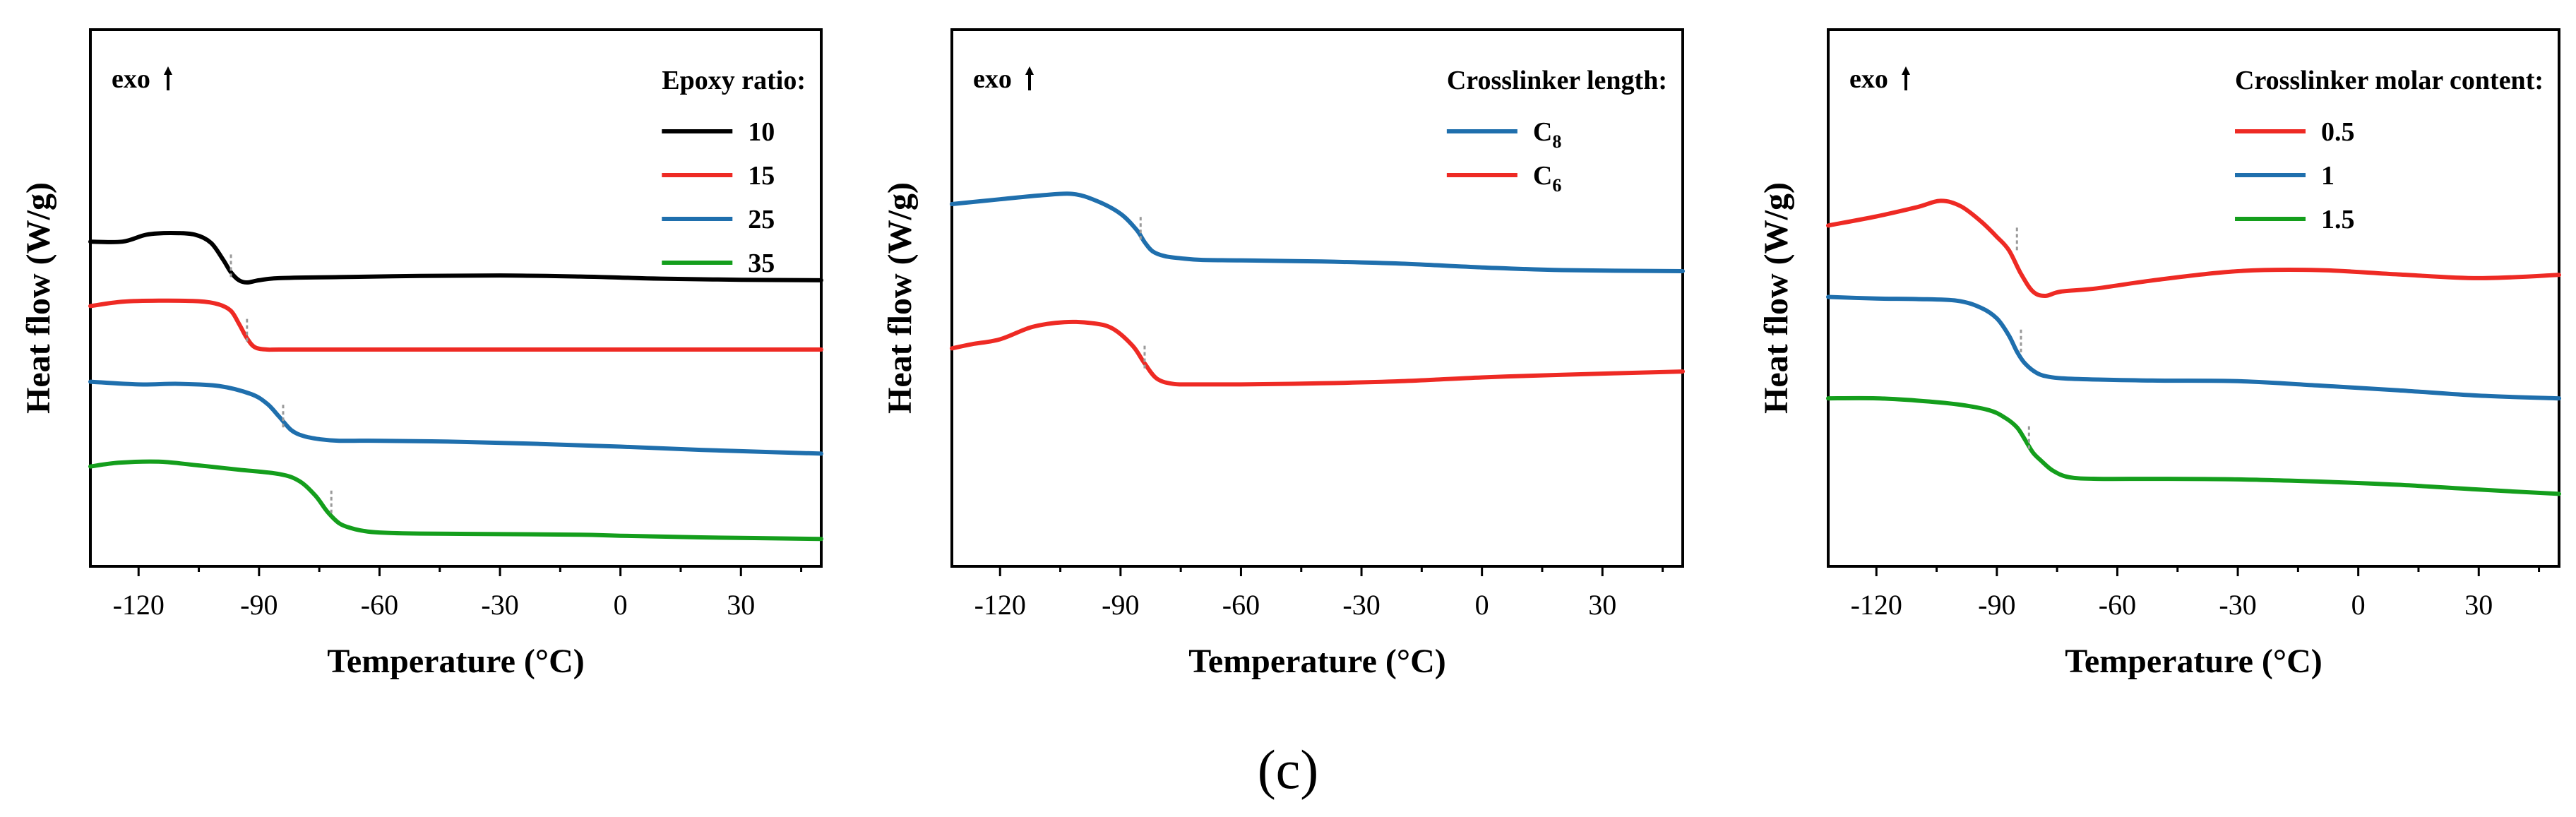 This screenshot has height=817, width=2576. I want to click on figure-label: (c), so click(1288, 769).